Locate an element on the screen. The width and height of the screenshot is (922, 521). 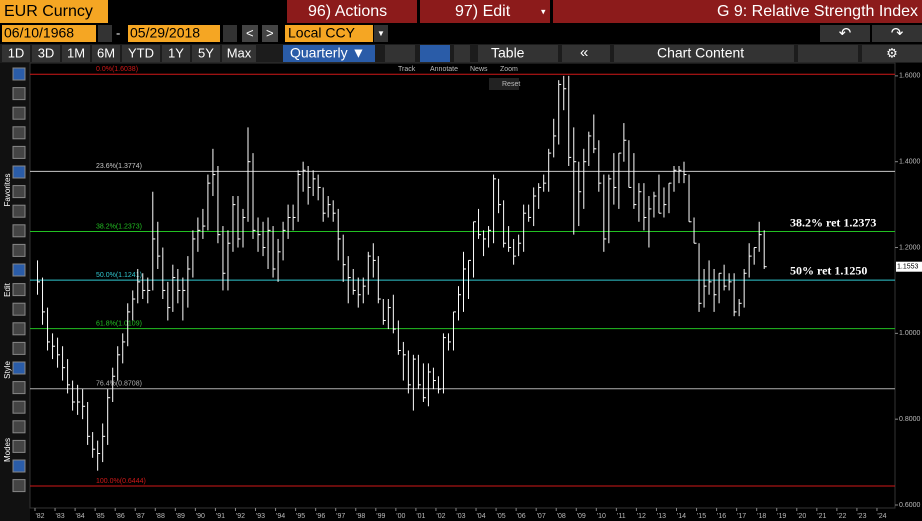
actions-button is located at coordinates (352, 11).